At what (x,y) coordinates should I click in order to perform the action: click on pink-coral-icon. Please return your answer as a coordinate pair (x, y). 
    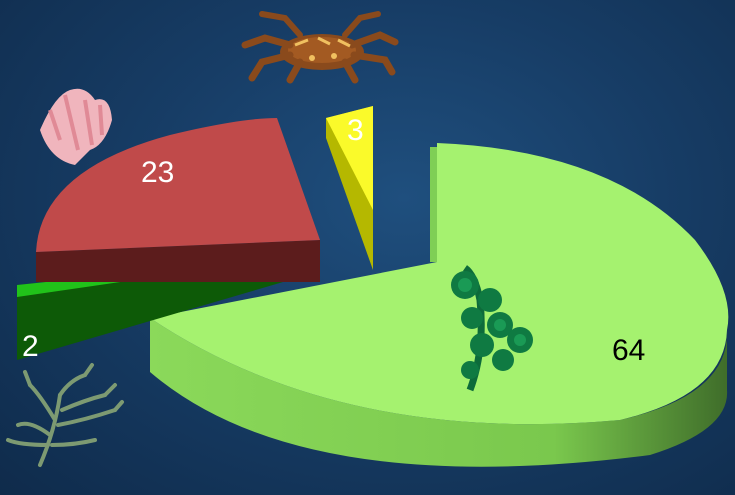
    Looking at the image, I should click on (76, 126).